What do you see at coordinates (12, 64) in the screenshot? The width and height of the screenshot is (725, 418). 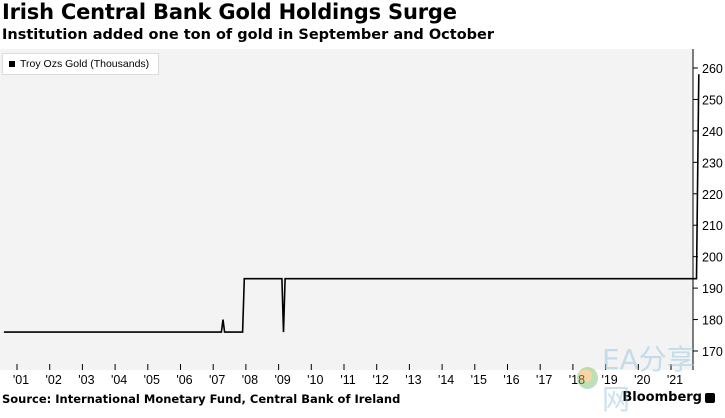 I see `legend-swatch` at bounding box center [12, 64].